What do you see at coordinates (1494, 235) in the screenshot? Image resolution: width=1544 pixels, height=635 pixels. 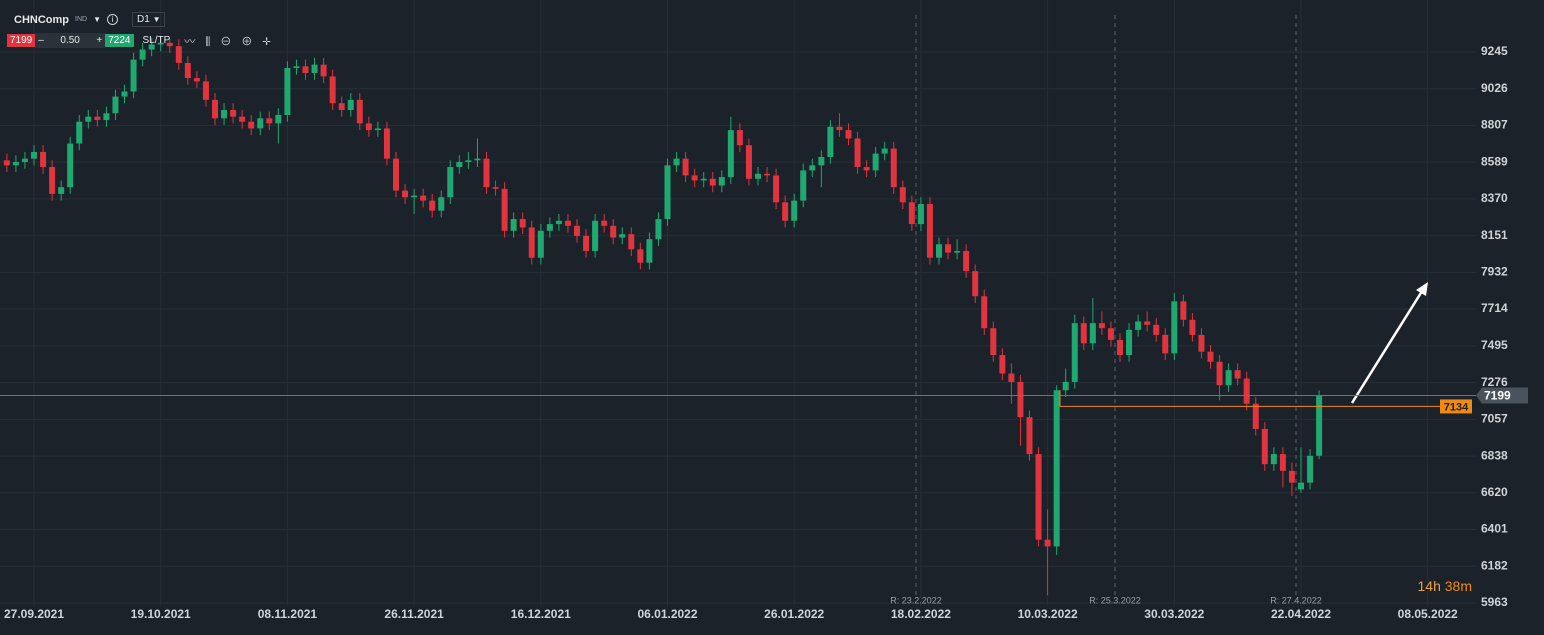 I see `y-tick-label: 8151` at bounding box center [1494, 235].